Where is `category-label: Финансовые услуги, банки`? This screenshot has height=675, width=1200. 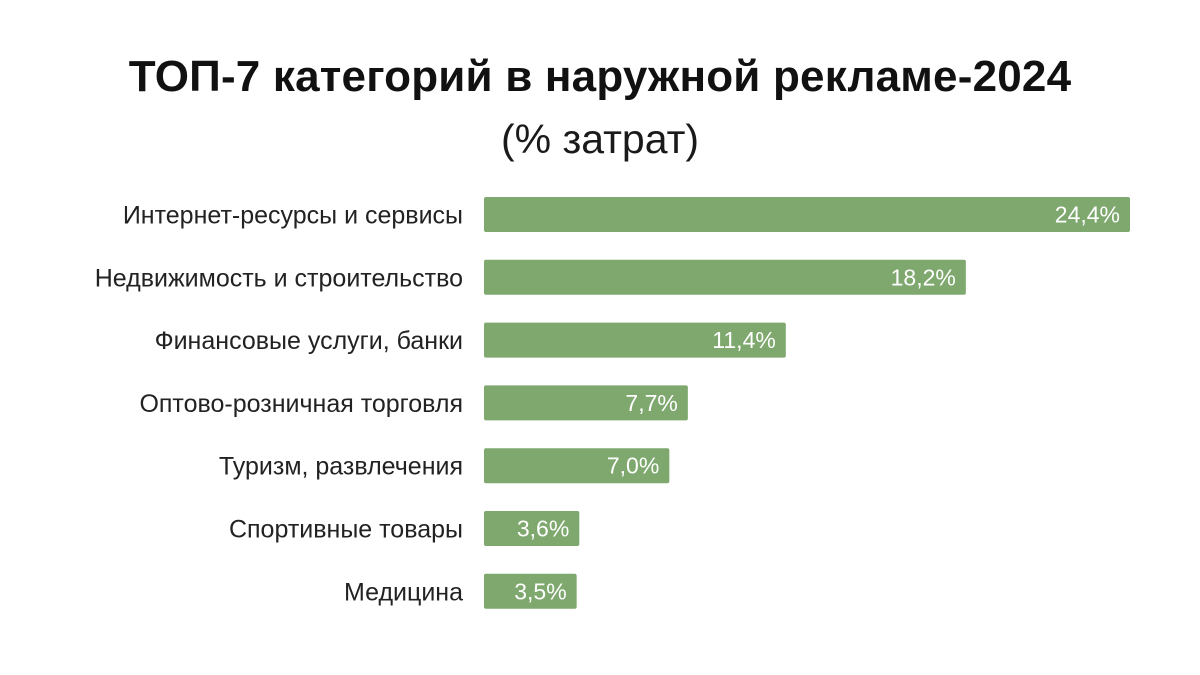
category-label: Финансовые услуги, банки is located at coordinates (309, 341).